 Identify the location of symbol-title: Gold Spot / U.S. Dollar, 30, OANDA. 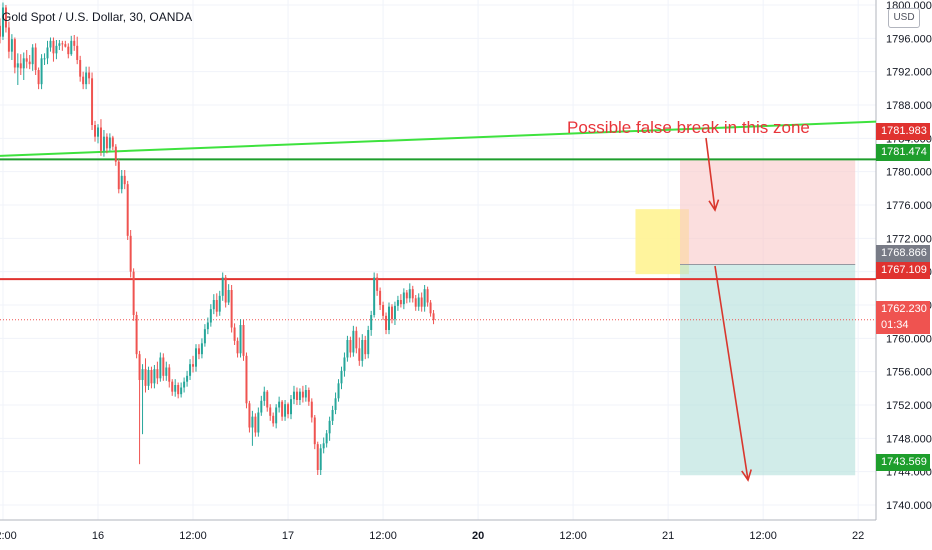
(97, 17).